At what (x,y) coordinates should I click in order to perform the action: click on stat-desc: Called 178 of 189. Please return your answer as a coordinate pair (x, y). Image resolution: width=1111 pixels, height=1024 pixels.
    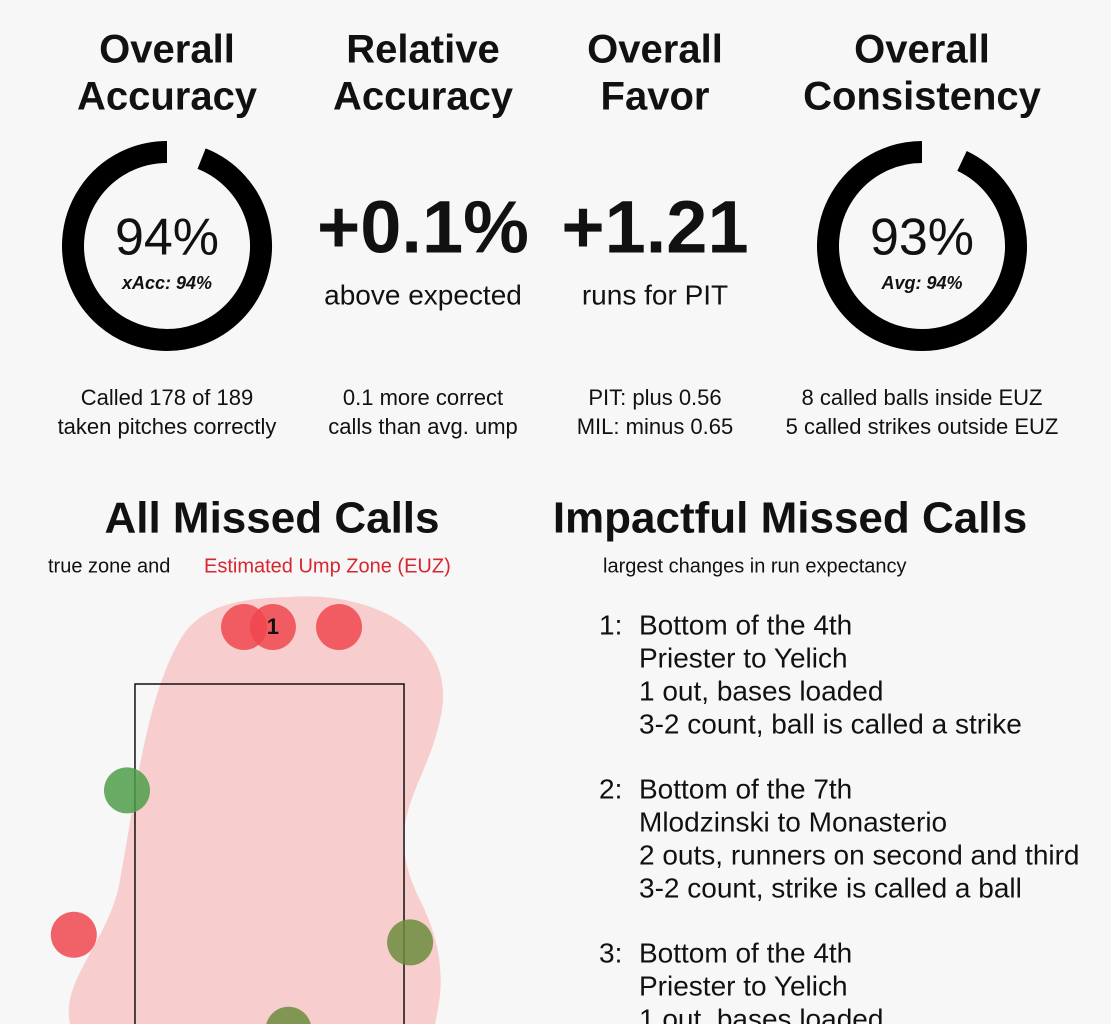
    Looking at the image, I should click on (167, 397).